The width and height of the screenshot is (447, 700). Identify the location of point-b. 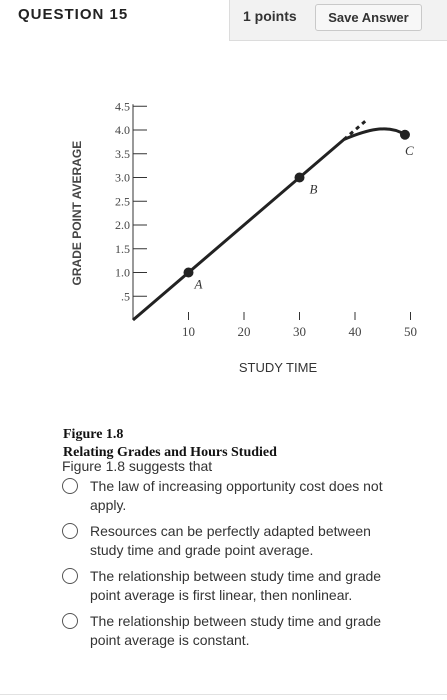
(299, 177).